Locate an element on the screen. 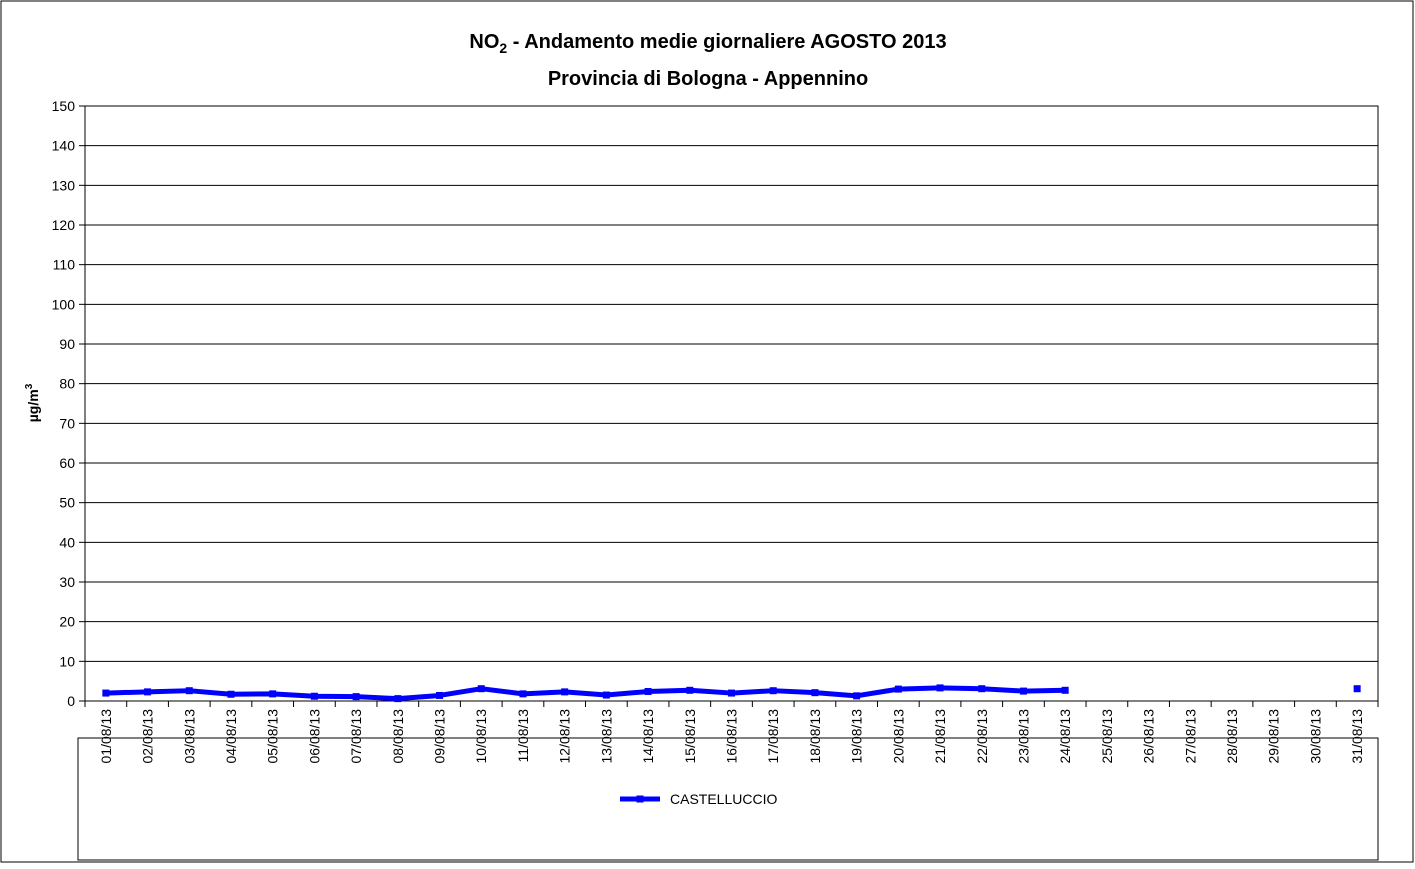  legend-box is located at coordinates (728, 799).